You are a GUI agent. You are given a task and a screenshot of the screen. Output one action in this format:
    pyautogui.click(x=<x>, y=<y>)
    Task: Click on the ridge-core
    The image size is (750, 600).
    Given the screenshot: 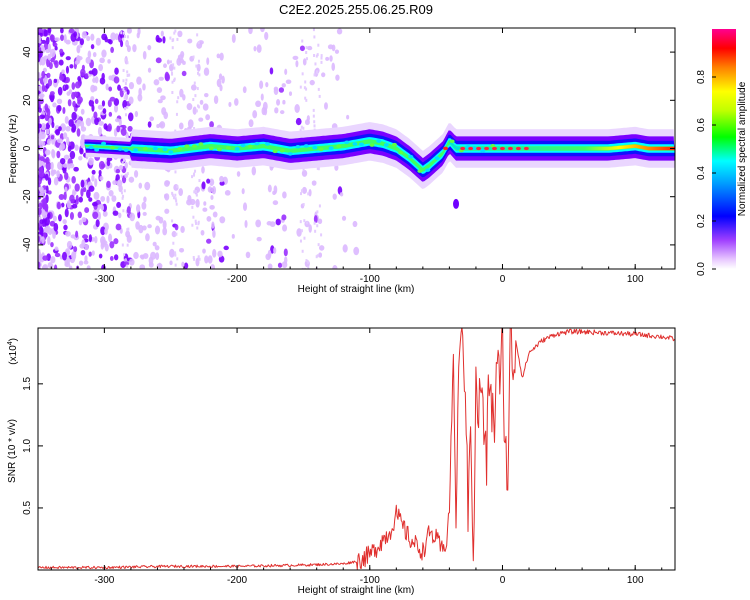 What is the action you would take?
    pyautogui.click(x=562, y=145)
    